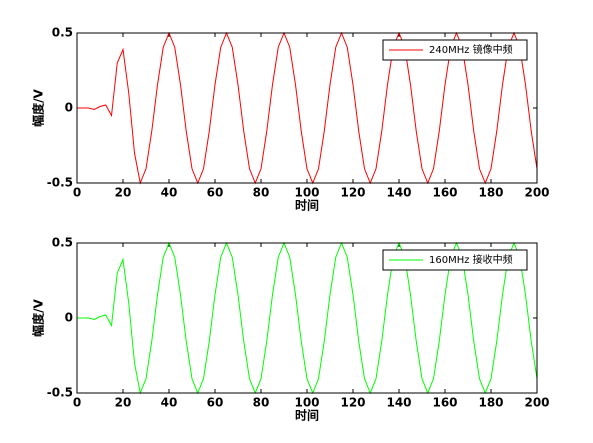 Image resolution: width=593 pixels, height=443 pixels. I want to click on legend-label: 160MHz 接收中频, so click(471, 259).